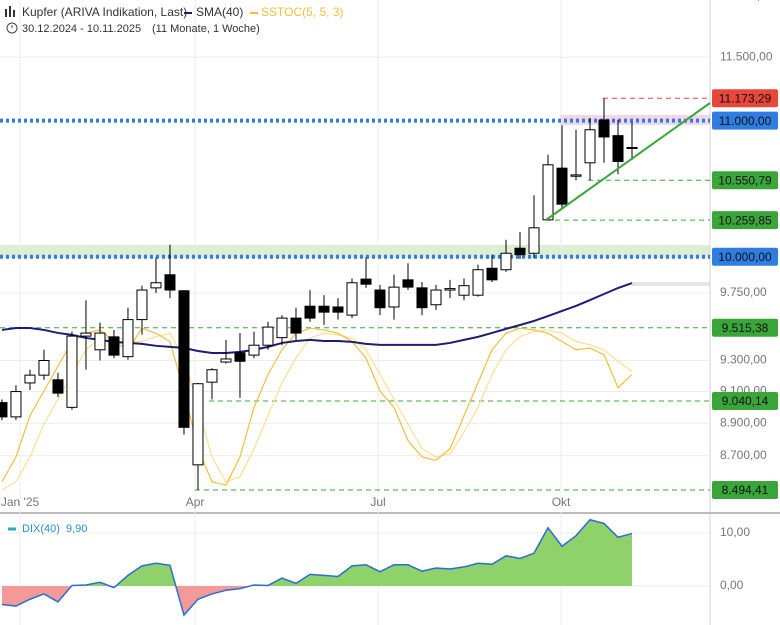 This screenshot has width=780, height=625. Describe the element at coordinates (195, 502) in the screenshot. I see `x-tick-label: Apr` at that location.